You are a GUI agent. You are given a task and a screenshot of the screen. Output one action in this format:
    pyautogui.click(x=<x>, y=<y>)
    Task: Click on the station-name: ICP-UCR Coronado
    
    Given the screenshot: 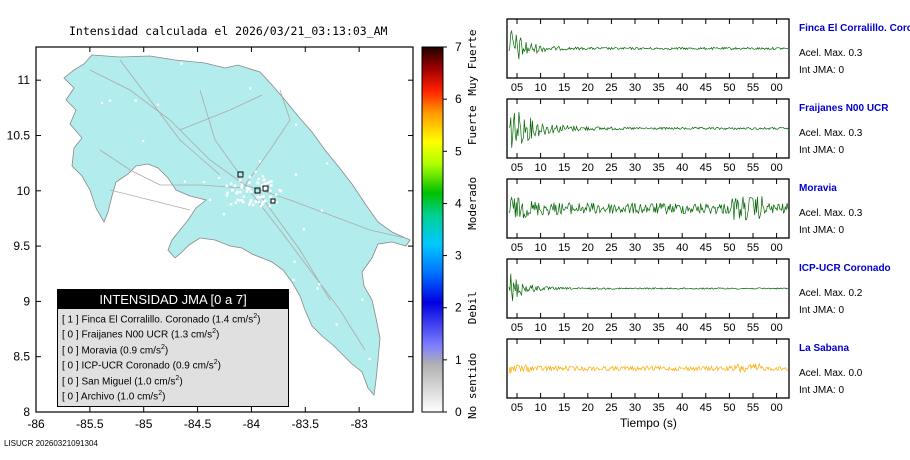 What is the action you would take?
    pyautogui.click(x=845, y=268)
    